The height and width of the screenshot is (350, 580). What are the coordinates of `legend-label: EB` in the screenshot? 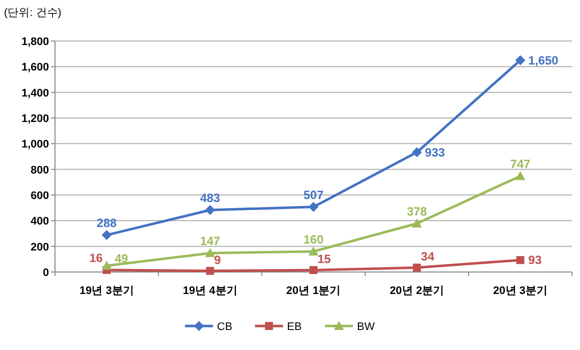 It's located at (294, 327).